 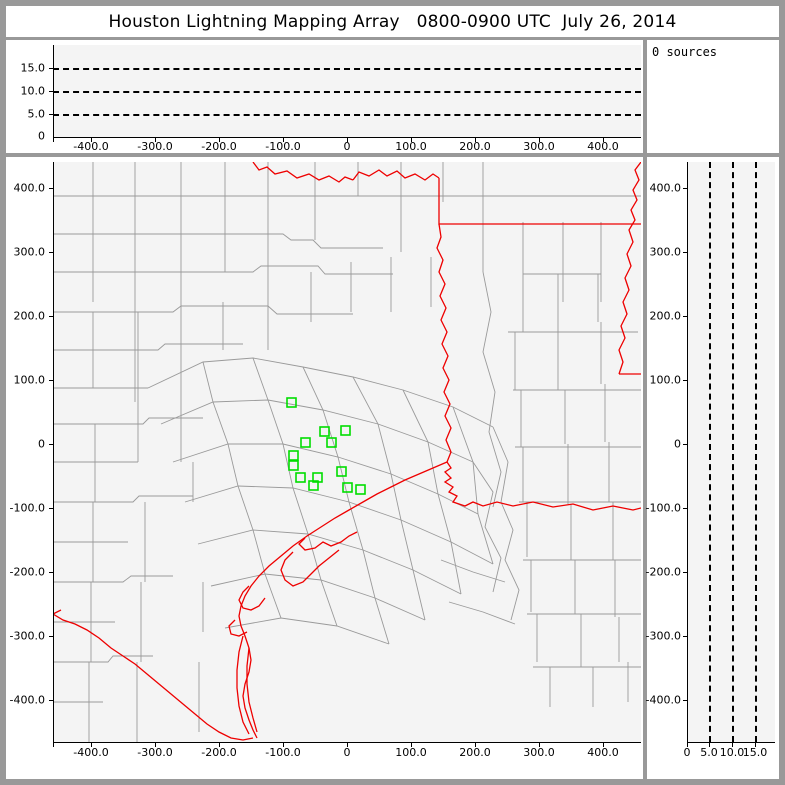 What do you see at coordinates (603, 146) in the screenshot?
I see `x-tick-label-400: 400.0` at bounding box center [603, 146].